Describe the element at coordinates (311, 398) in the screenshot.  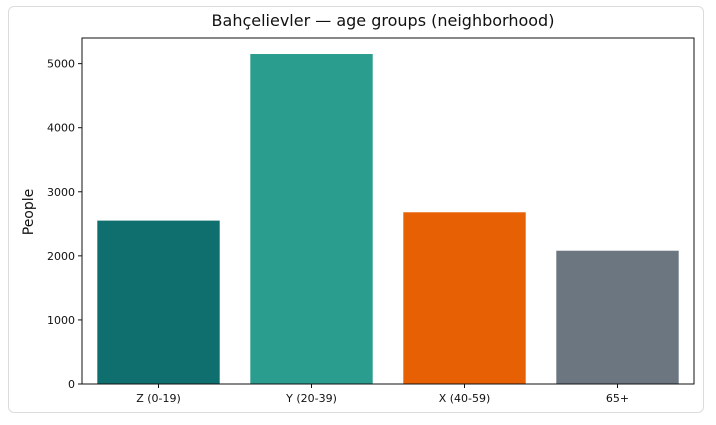
I see `x-tick-label-1: Y (20-39)` at that location.